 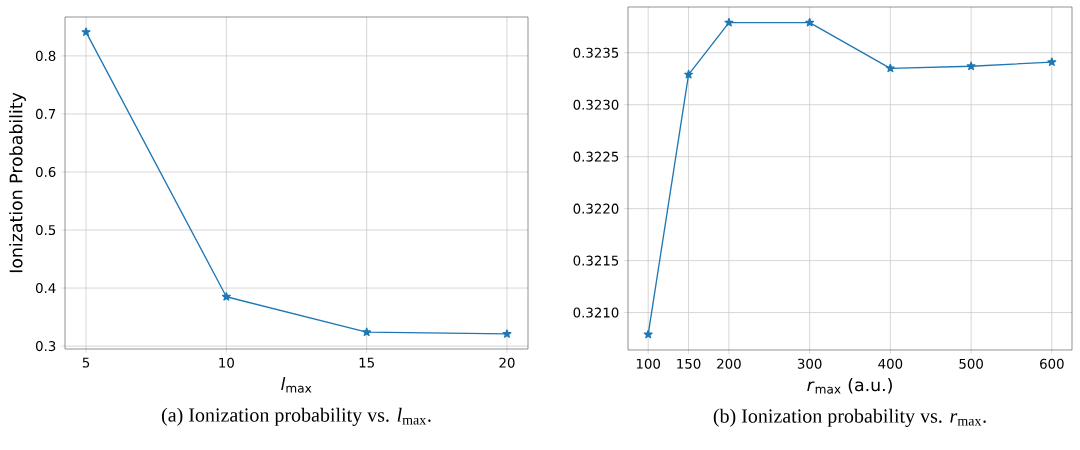 I want to click on y-tick-label: 0.8, so click(x=45, y=55).